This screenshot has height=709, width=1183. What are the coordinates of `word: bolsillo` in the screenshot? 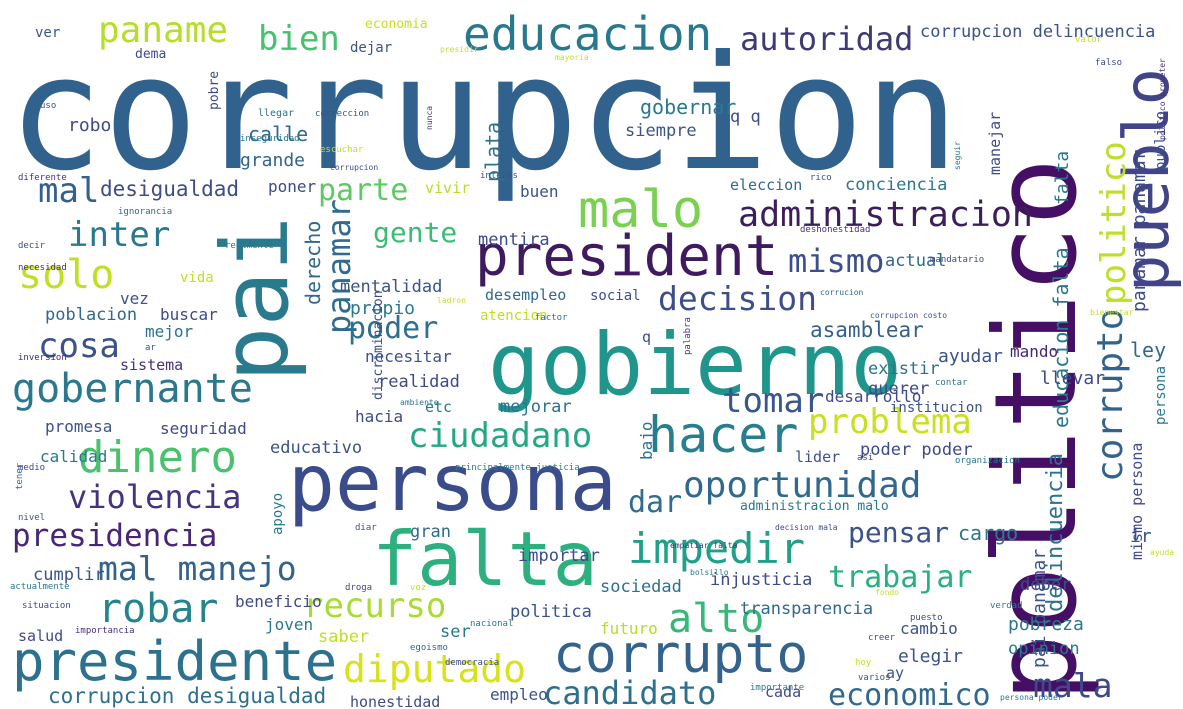 It's located at (709, 572).